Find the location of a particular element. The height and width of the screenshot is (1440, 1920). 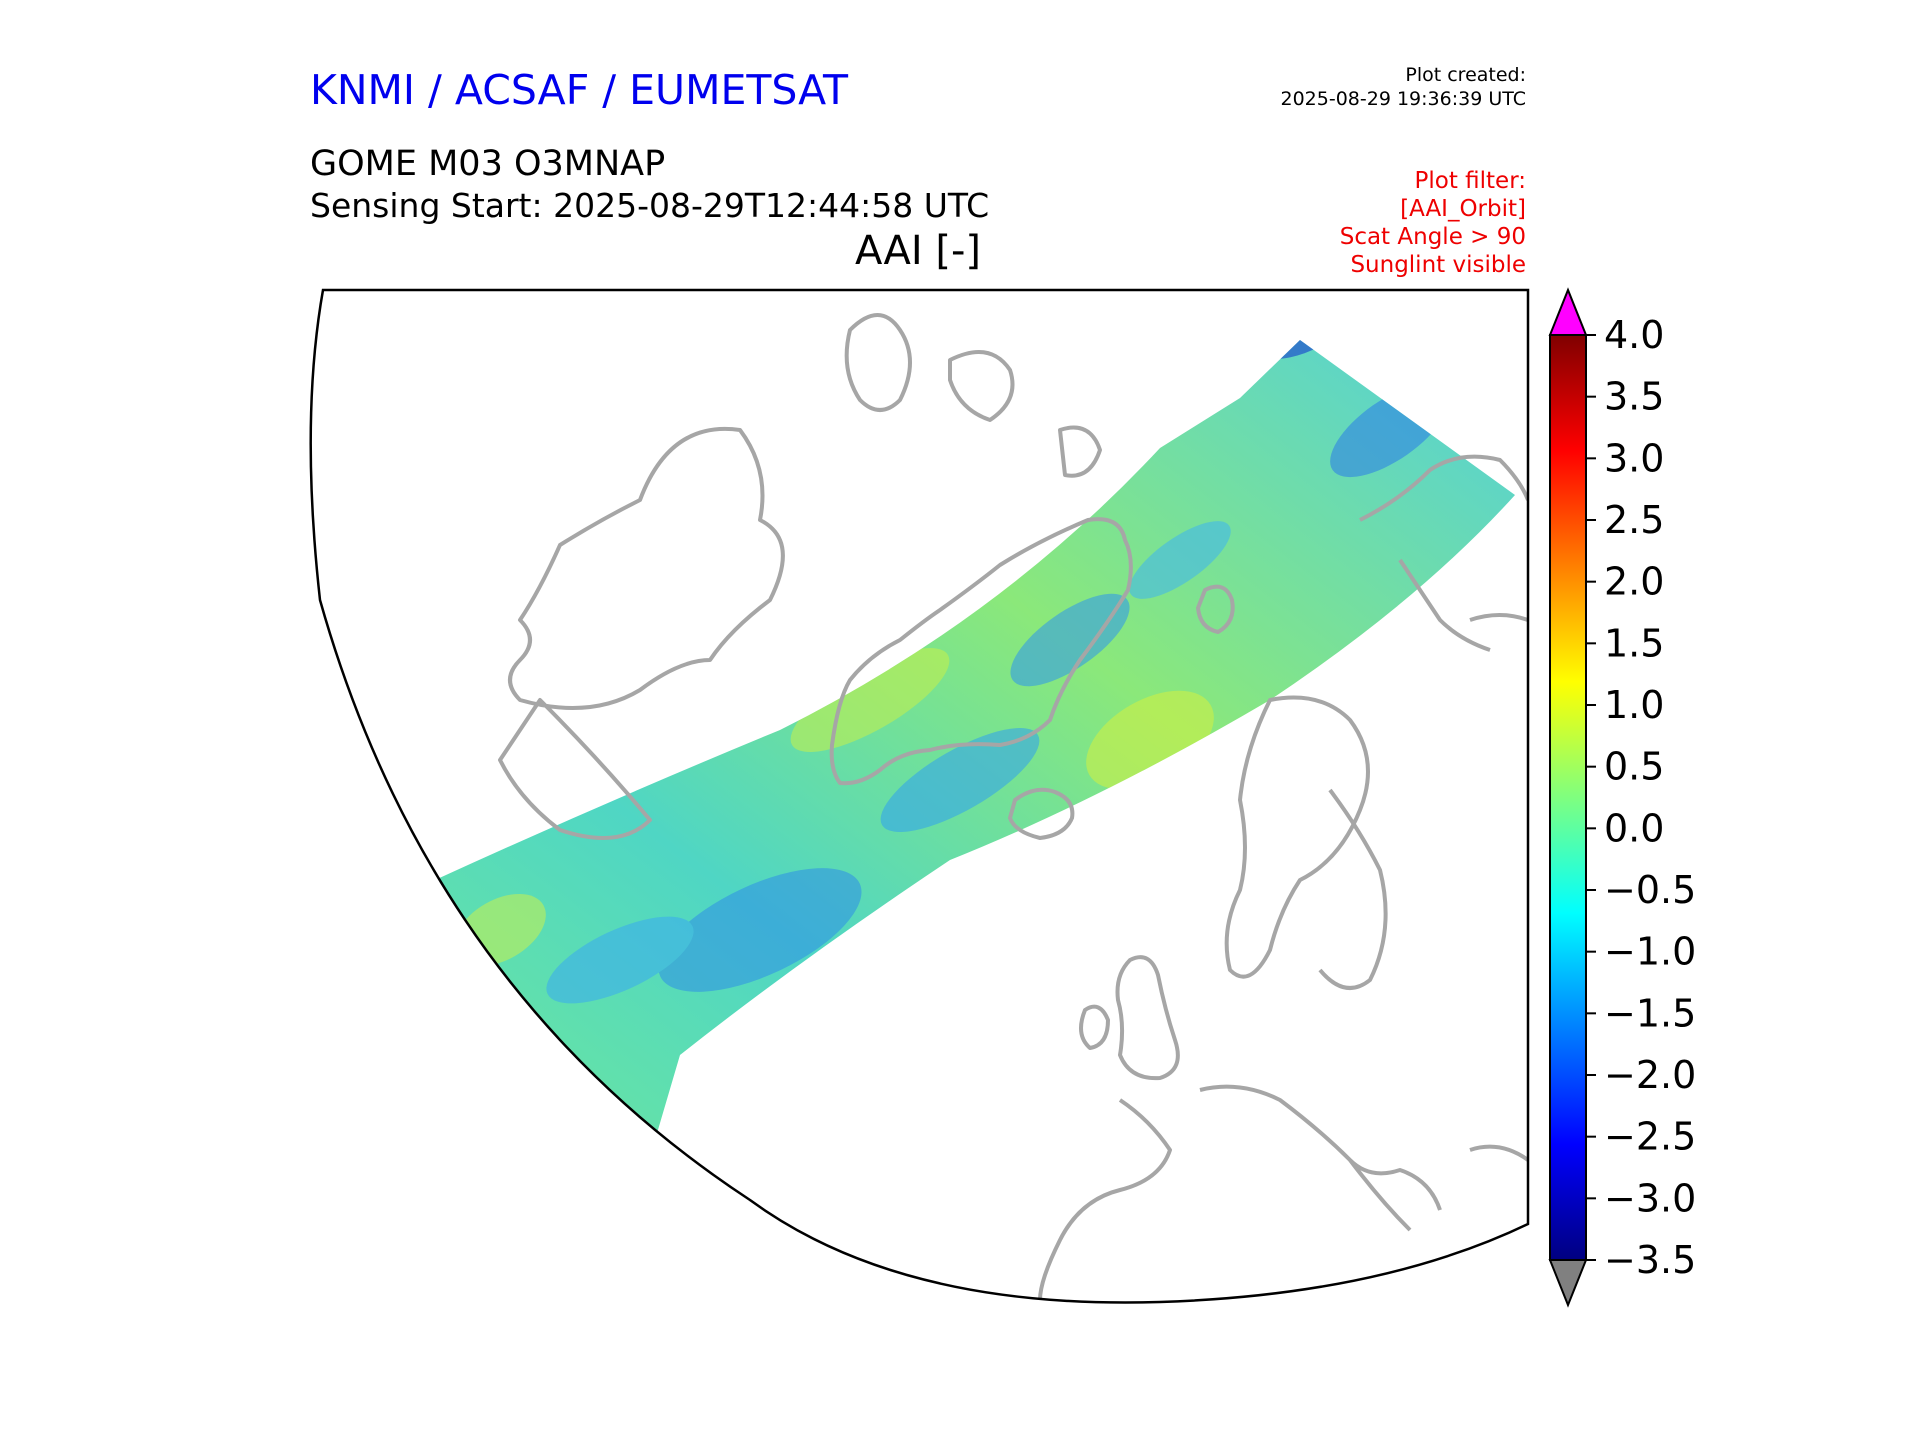

colorbar-gradient is located at coordinates (1568, 797).